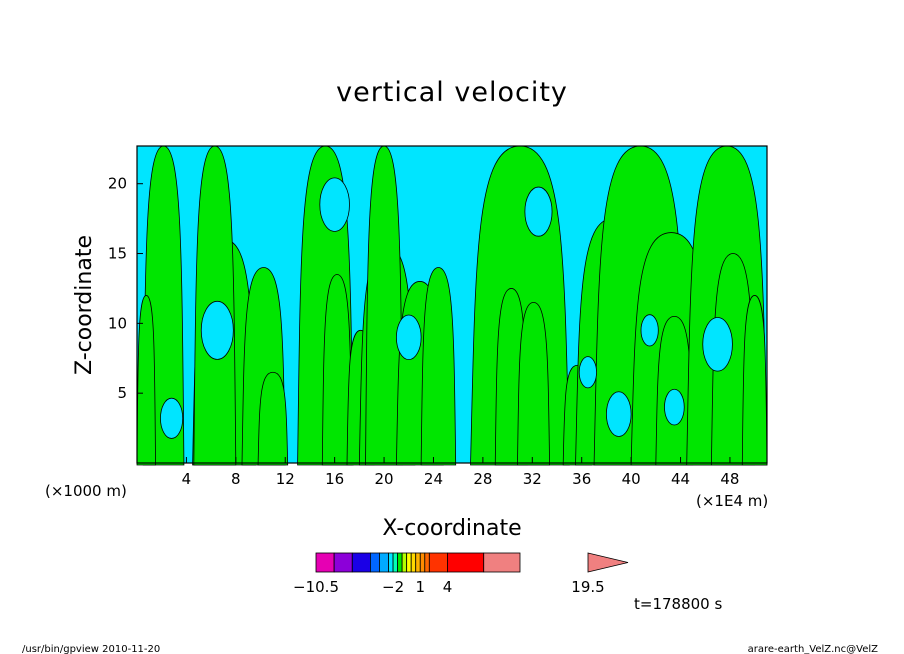 This screenshot has height=654, width=904. I want to click on y-axis-label: Z-coordinate, so click(84, 305).